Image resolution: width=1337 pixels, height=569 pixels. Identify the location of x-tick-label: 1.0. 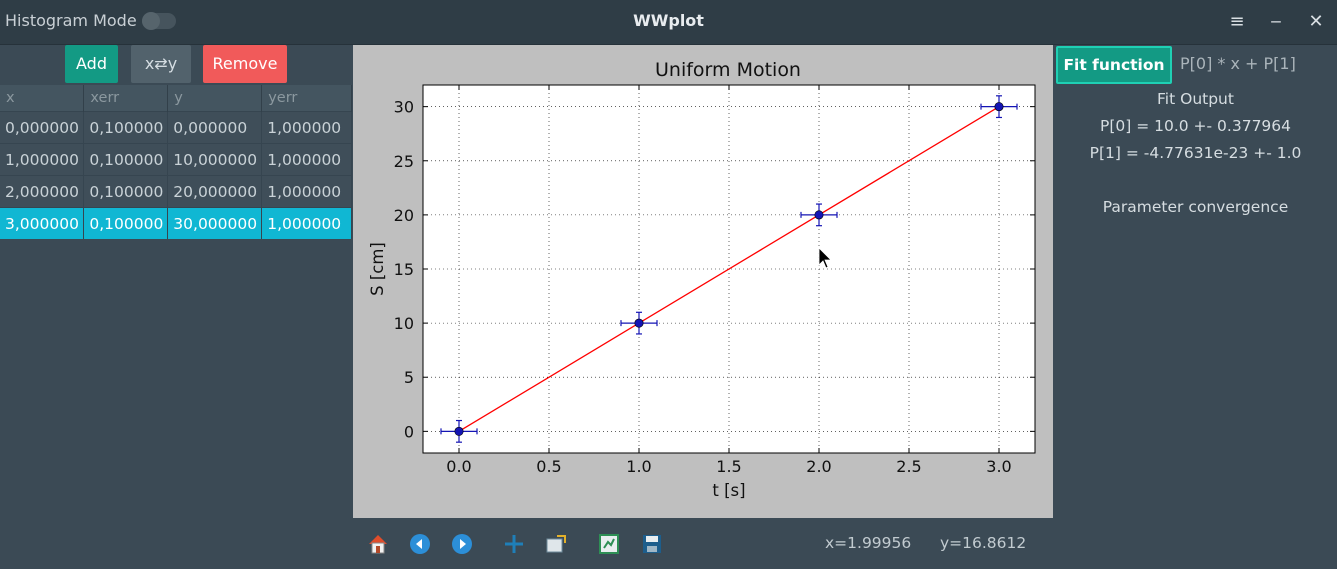
(638, 466).